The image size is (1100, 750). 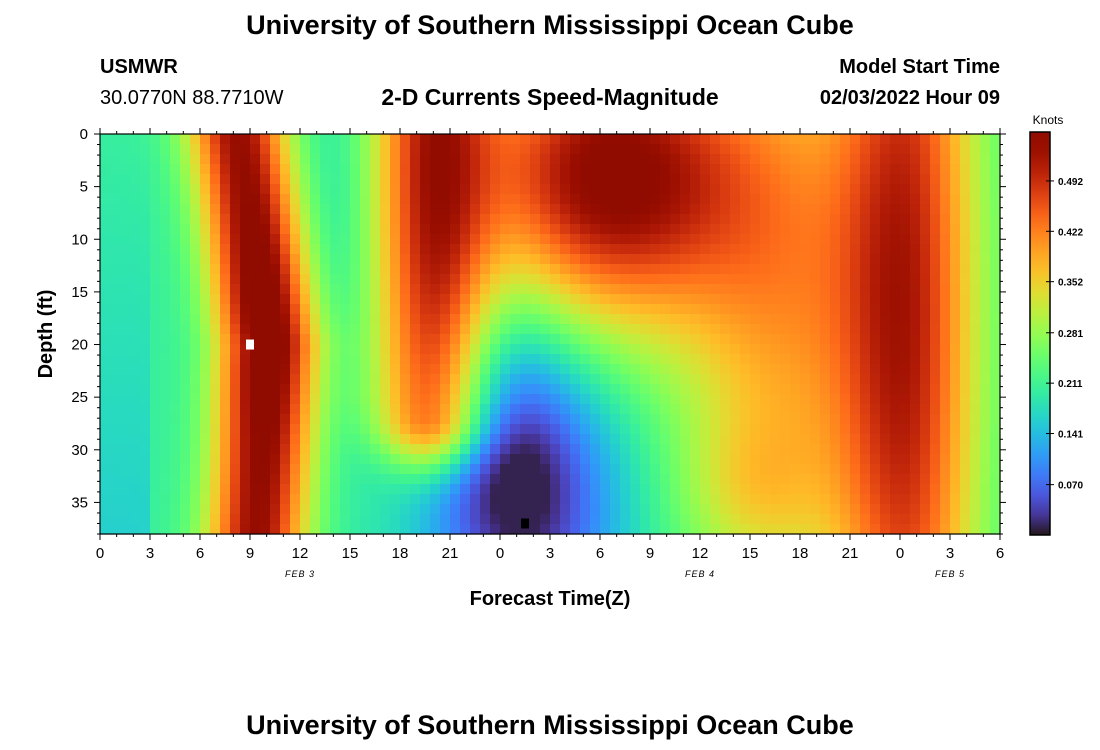 I want to click on x-tick-label: 21, so click(x=450, y=553).